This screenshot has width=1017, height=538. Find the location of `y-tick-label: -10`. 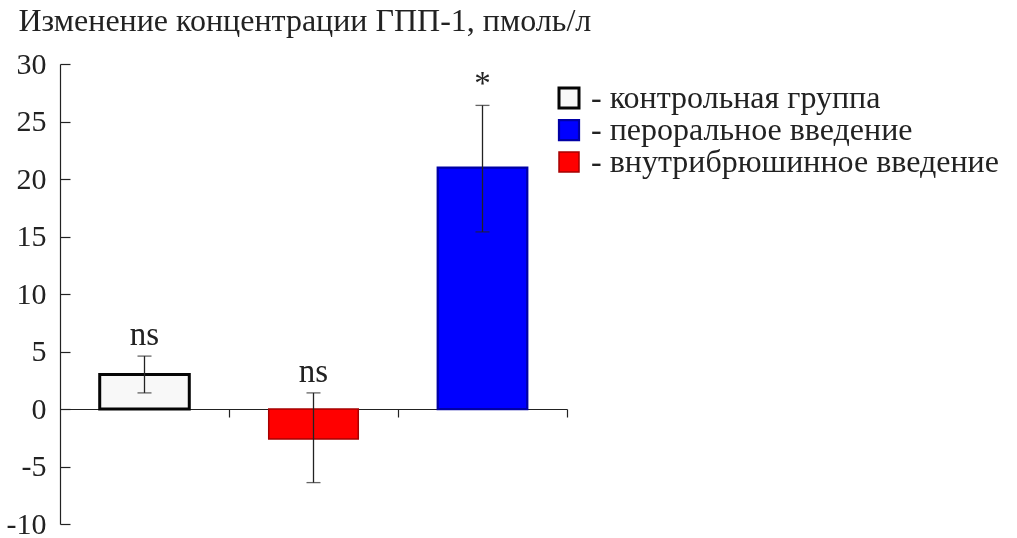

y-tick-label: -10 is located at coordinates (26, 522).